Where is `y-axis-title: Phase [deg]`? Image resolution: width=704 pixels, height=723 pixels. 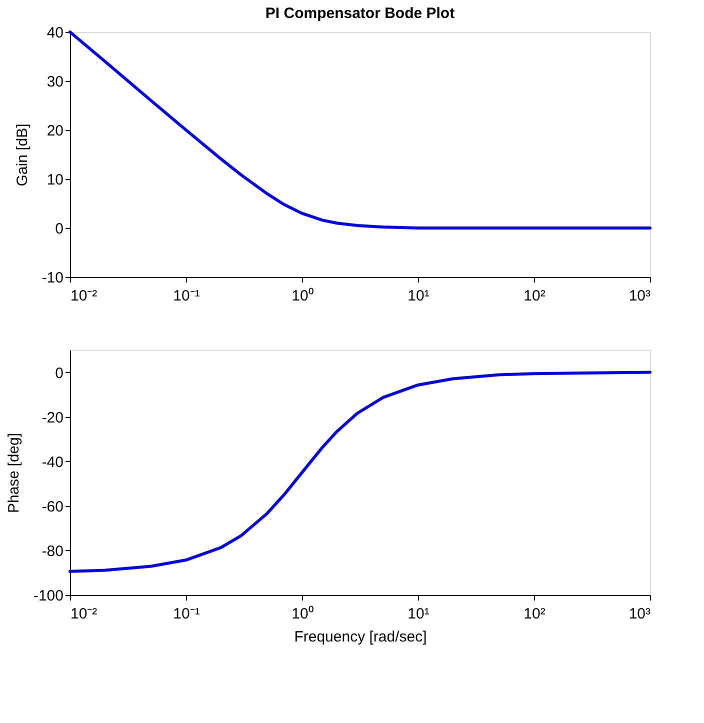 y-axis-title: Phase [deg] is located at coordinates (13, 473).